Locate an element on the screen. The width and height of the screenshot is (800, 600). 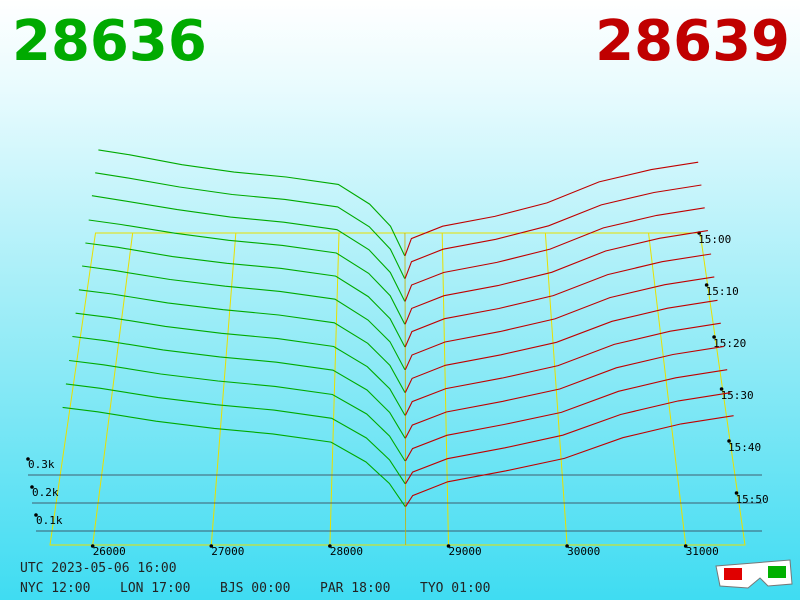
x-tick-label: 31000 is located at coordinates (702, 551).